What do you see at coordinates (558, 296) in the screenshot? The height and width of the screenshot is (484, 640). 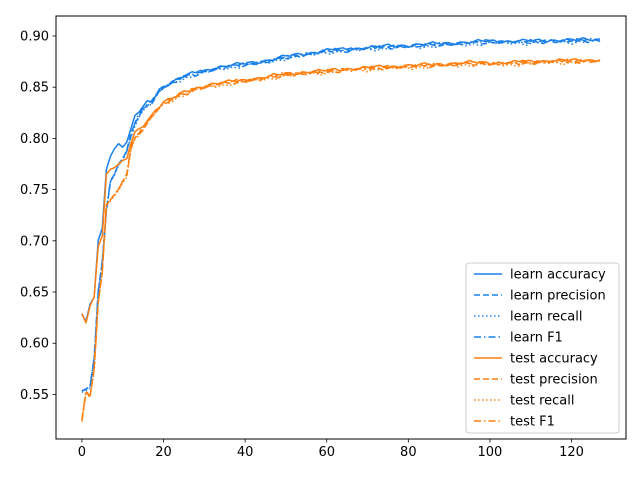 I see `legend-label: learn precision` at bounding box center [558, 296].